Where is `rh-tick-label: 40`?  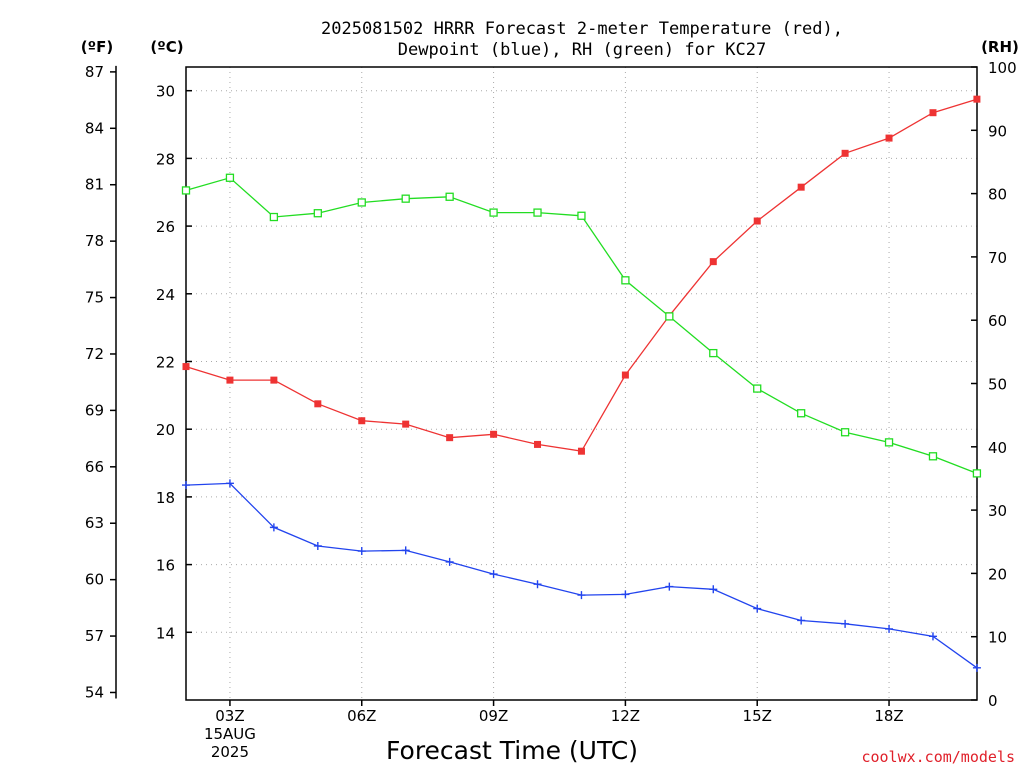 rh-tick-label: 40 is located at coordinates (997, 448).